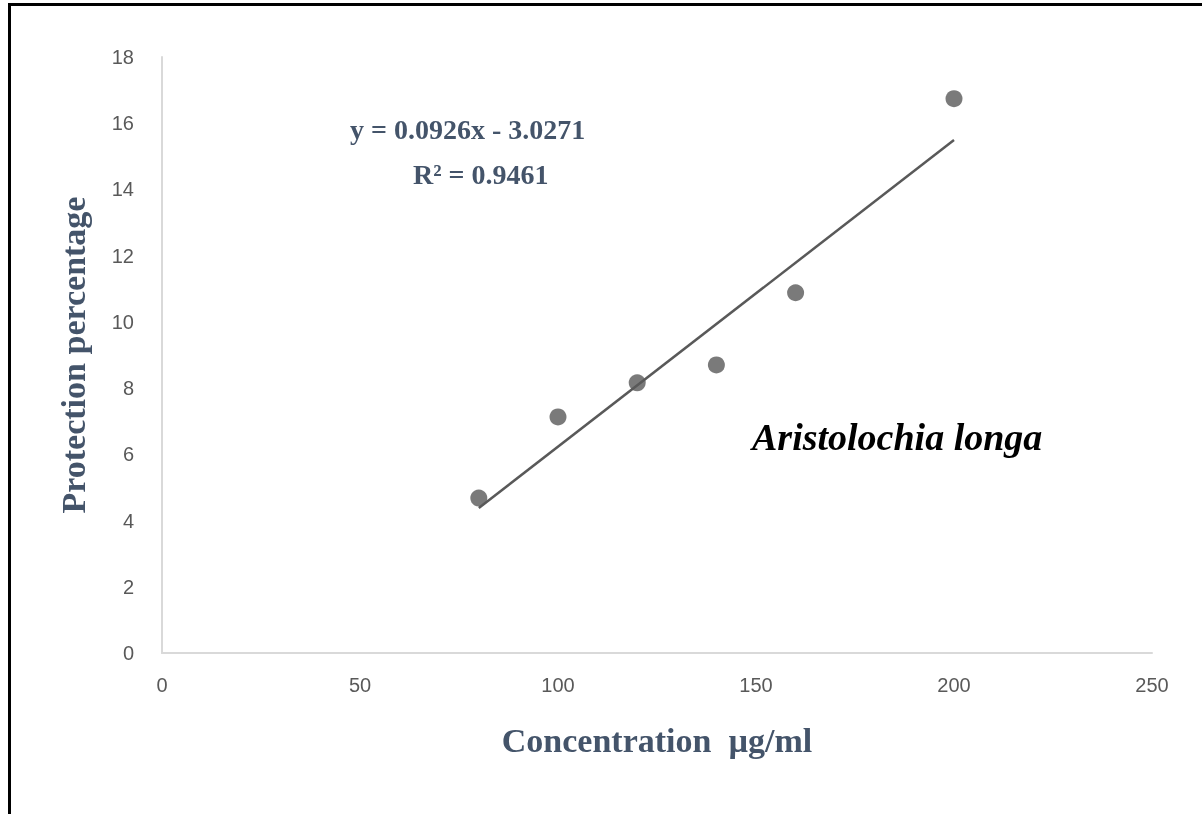 The width and height of the screenshot is (1202, 814). What do you see at coordinates (128, 586) in the screenshot?
I see `y-tick-label: 2` at bounding box center [128, 586].